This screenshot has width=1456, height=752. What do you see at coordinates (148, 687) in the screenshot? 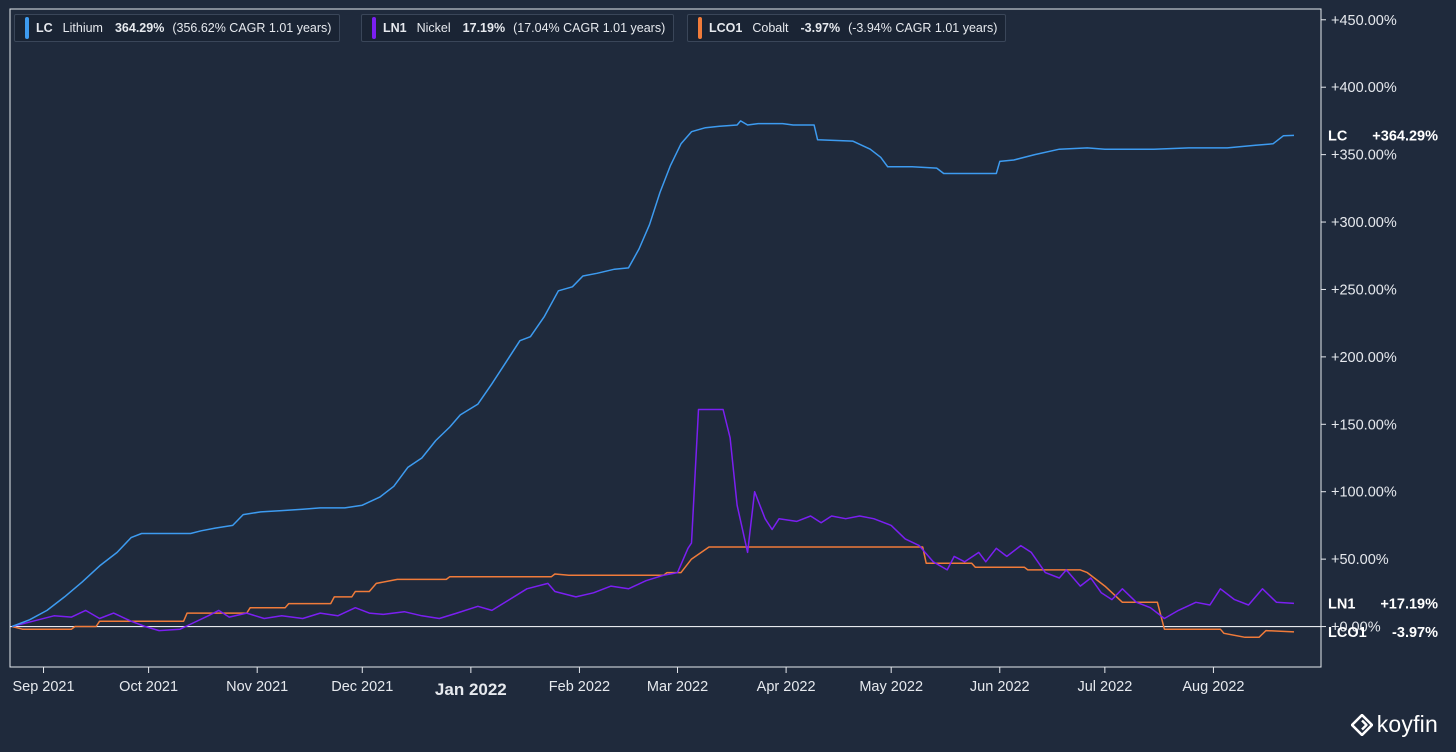
I see `x-tick-label: Oct 2021` at bounding box center [148, 687].